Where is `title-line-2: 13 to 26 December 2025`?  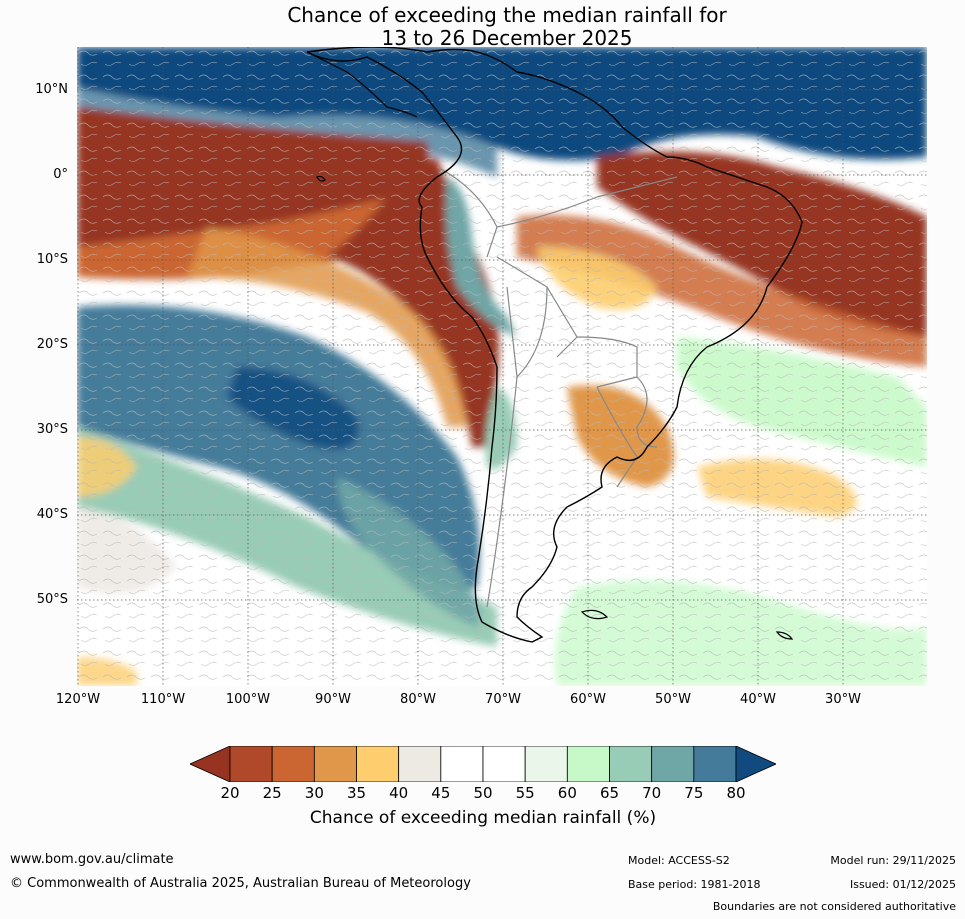 title-line-2: 13 to 26 December 2025 is located at coordinates (507, 38).